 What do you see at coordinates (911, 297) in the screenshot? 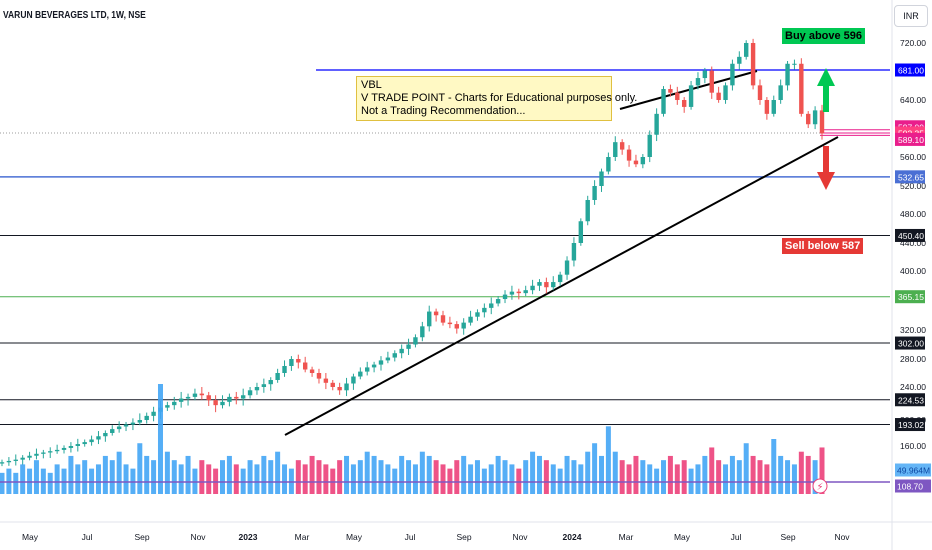
I see `level-badge-label: 365.15` at bounding box center [911, 297].